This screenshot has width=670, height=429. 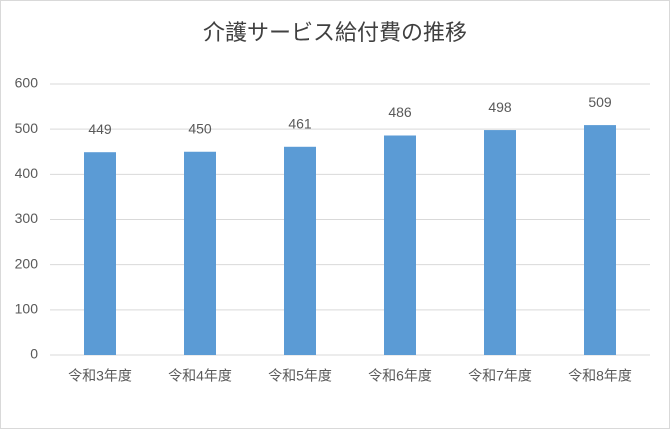 What do you see at coordinates (34, 354) in the screenshot?
I see `y-tick-label: 0` at bounding box center [34, 354].